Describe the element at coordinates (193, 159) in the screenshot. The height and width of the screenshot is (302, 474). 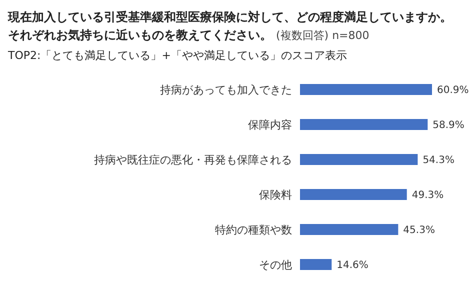
I see `y-tick-label: 持病や既往症の悪化・再発も保障される` at that location.